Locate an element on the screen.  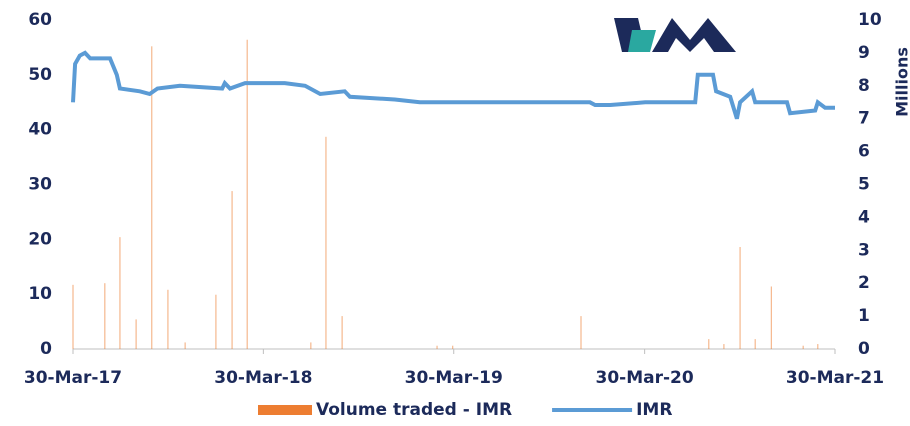
y2-axis-label: Millions is located at coordinates (901, 82).